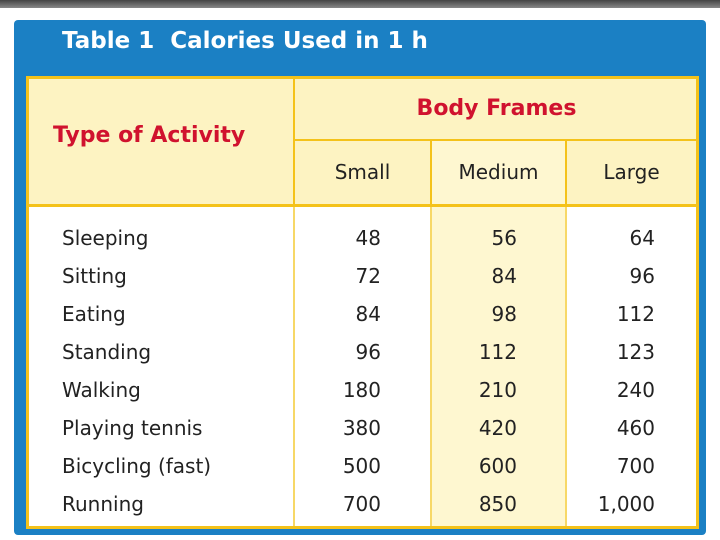  What do you see at coordinates (635, 352) in the screenshot?
I see `value-cell: 123` at bounding box center [635, 352].